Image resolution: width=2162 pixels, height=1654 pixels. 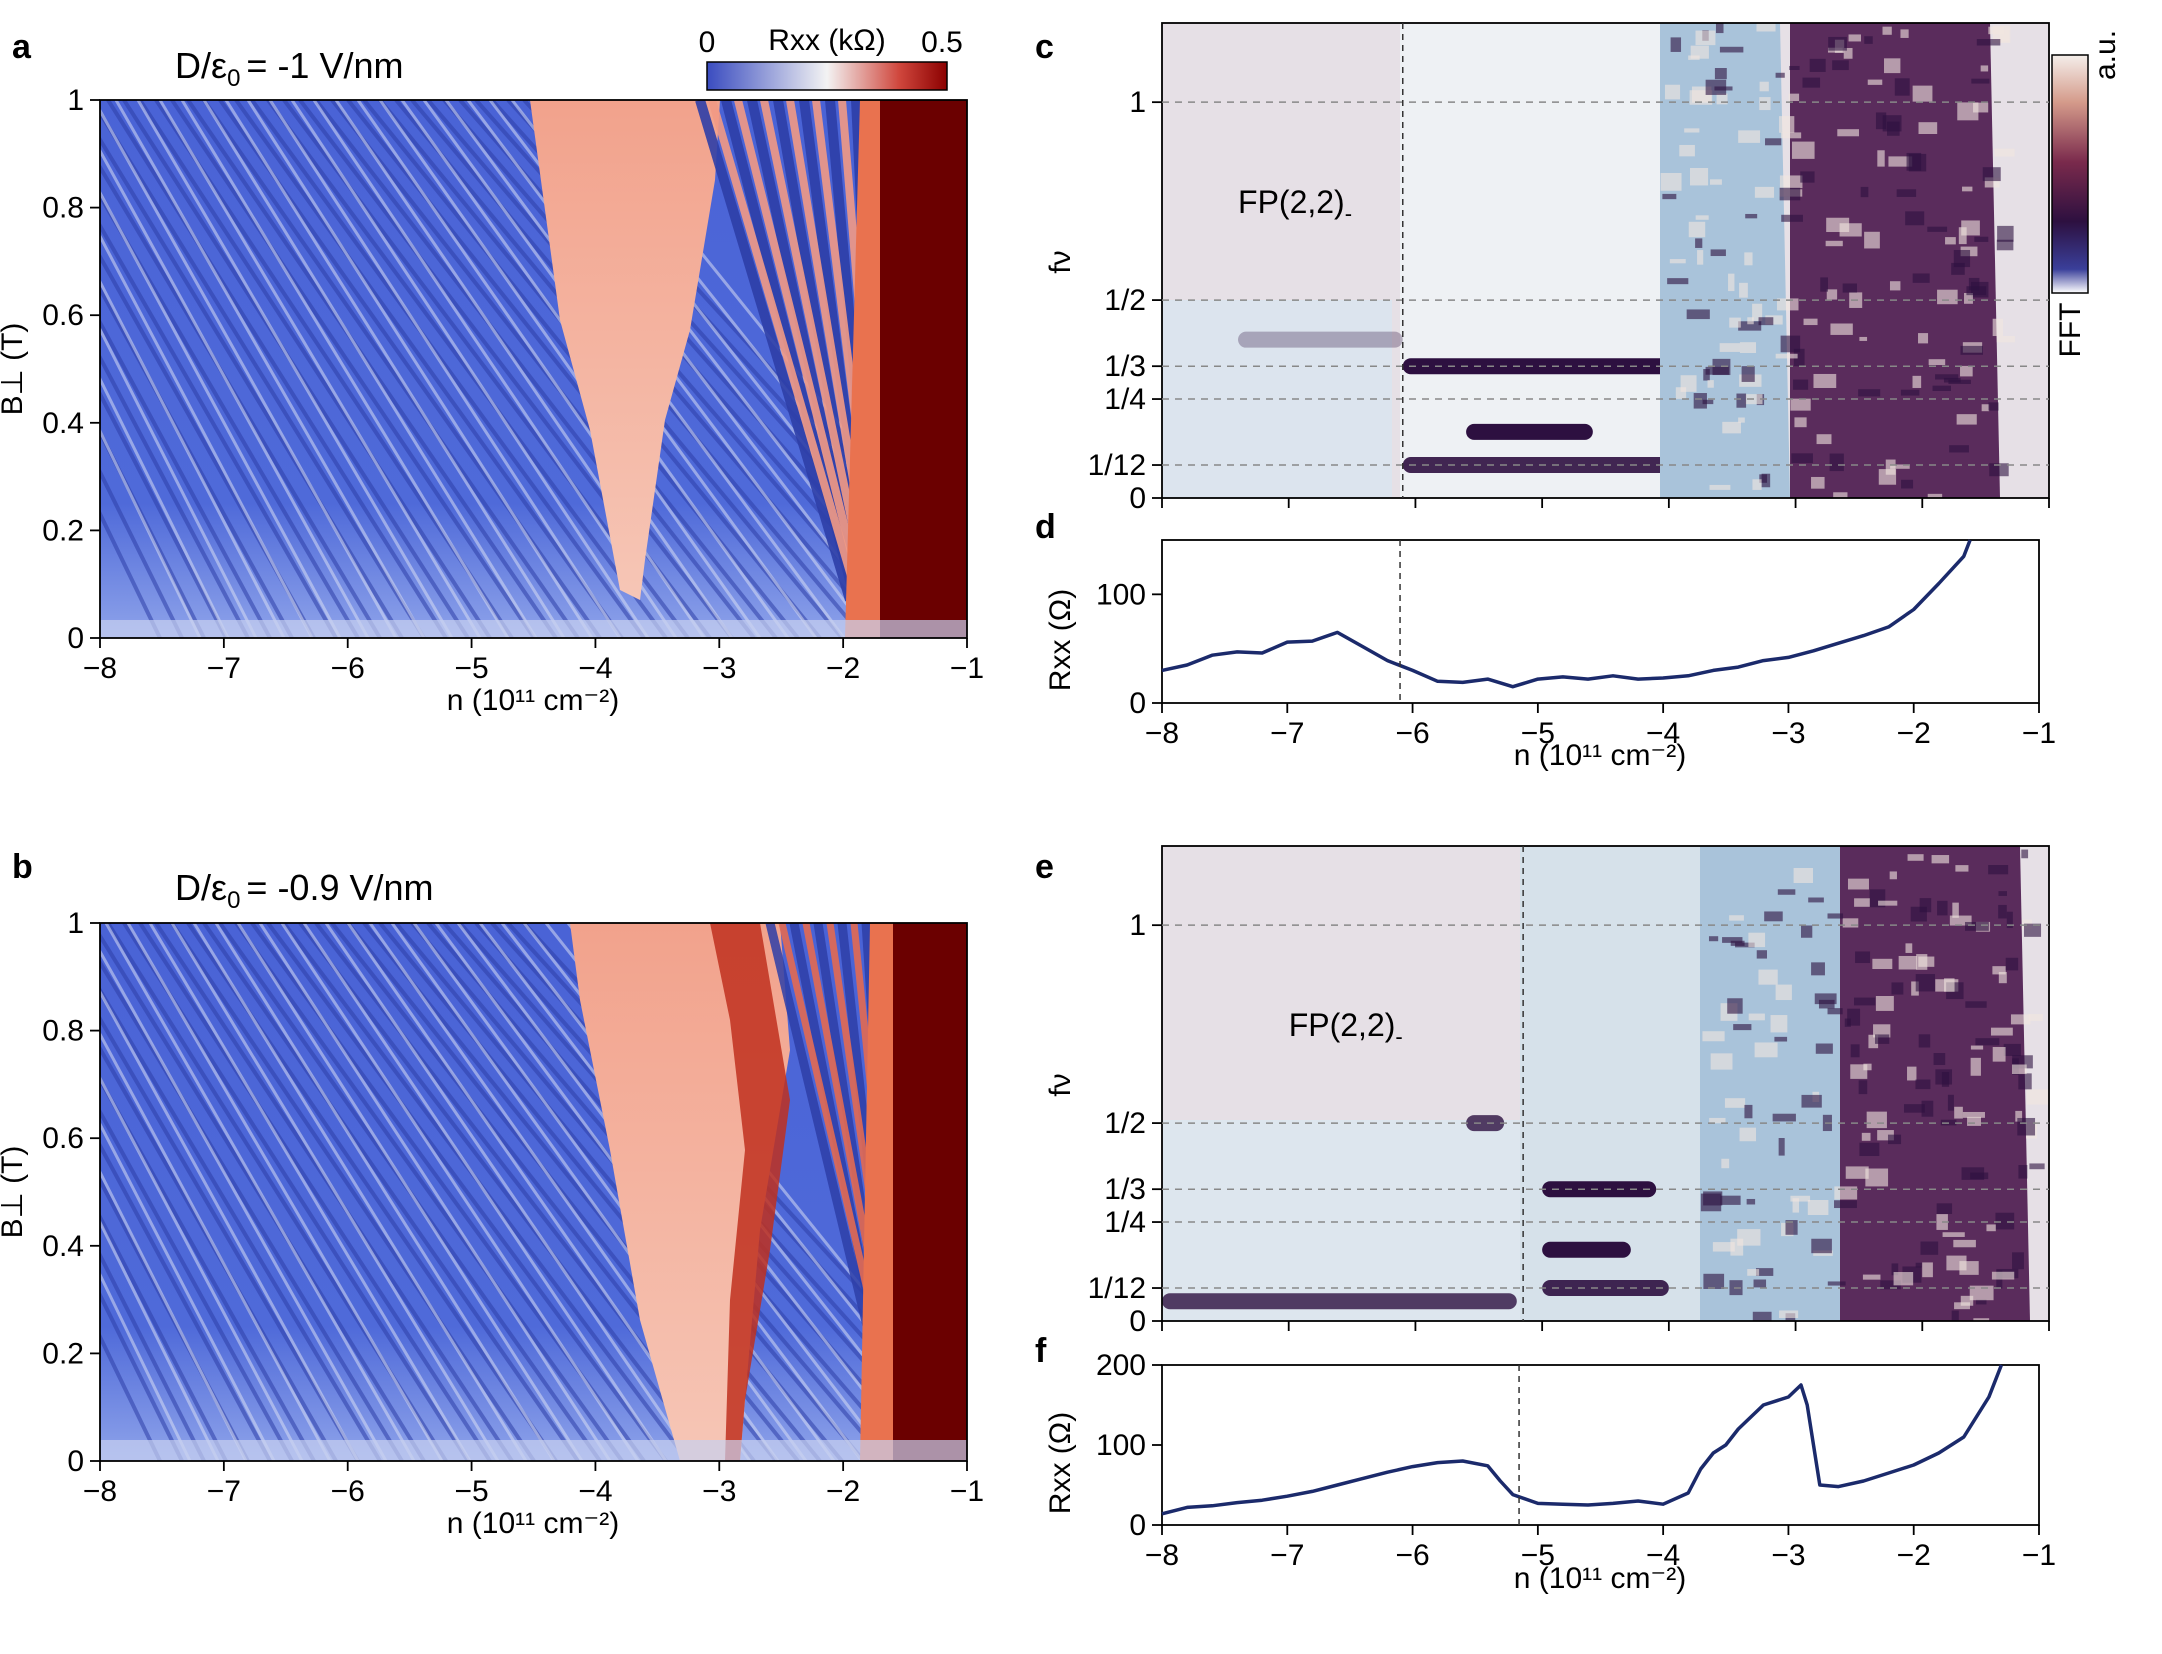 What do you see at coordinates (1125, 1222) in the screenshot?
I see `ytick-label-e: 1/4` at bounding box center [1125, 1222].